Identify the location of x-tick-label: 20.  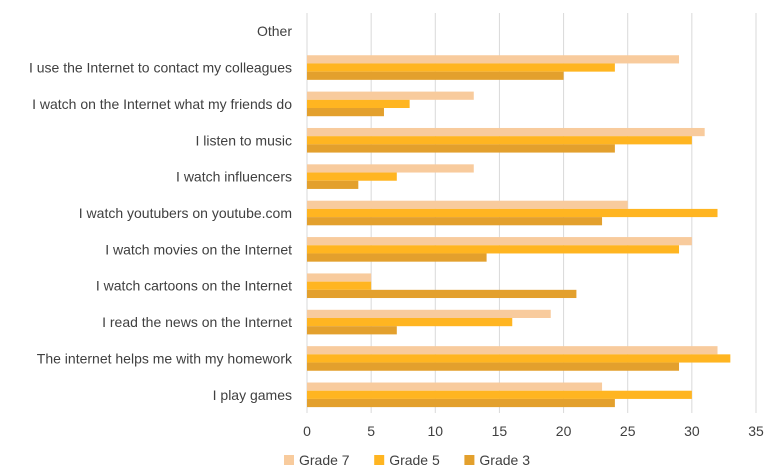
(564, 431).